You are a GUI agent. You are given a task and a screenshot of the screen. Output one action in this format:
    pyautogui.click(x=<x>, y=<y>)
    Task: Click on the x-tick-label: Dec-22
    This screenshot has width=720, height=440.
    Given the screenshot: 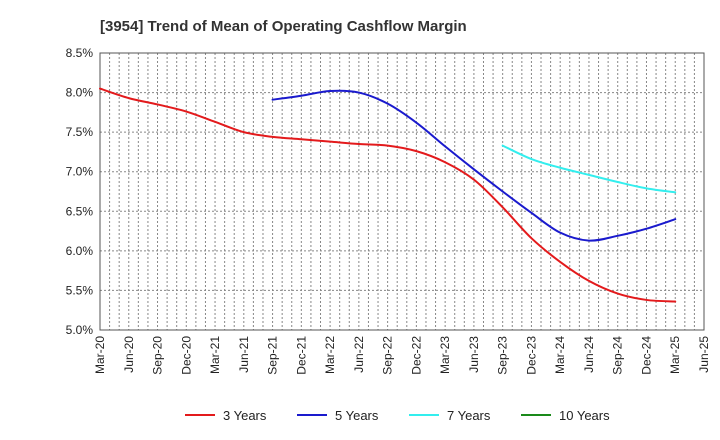 What is the action you would take?
    pyautogui.click(x=416, y=355)
    